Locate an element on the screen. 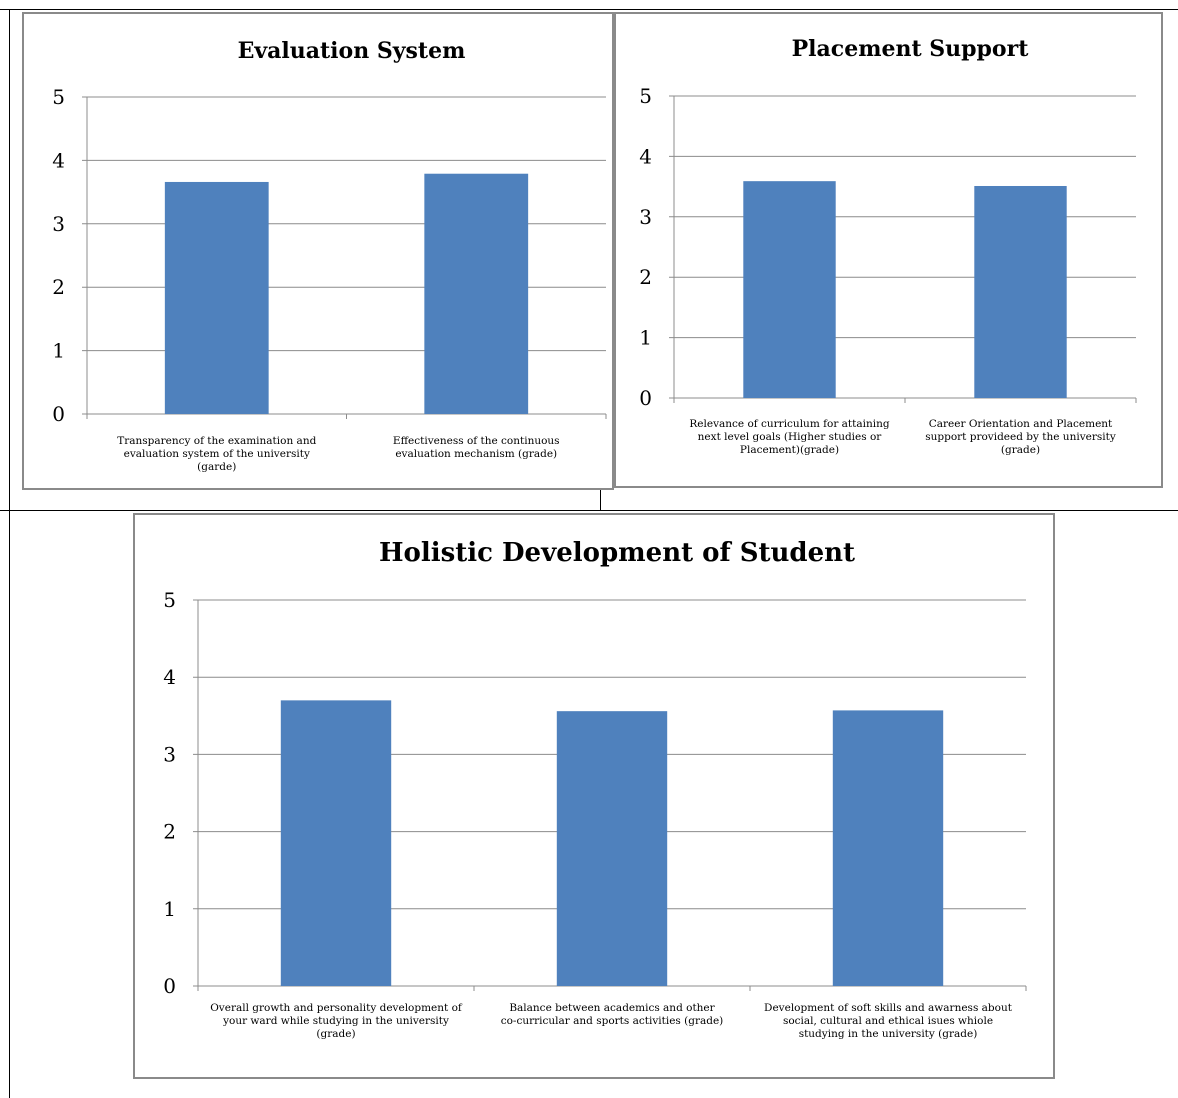 The width and height of the screenshot is (1178, 1098). table-rule-middle is located at coordinates (589, 510).